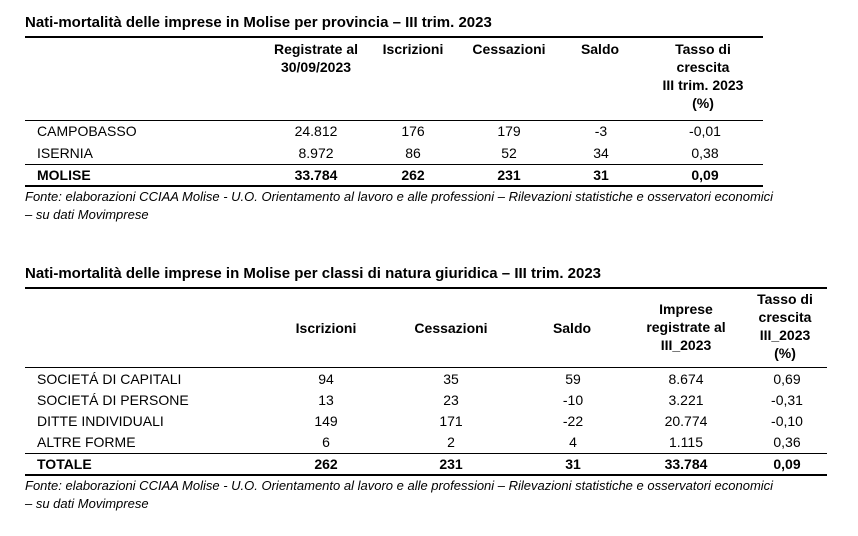 The height and width of the screenshot is (536, 858). Describe the element at coordinates (787, 464) in the screenshot. I see `table2-total-cell: 0,09` at that location.